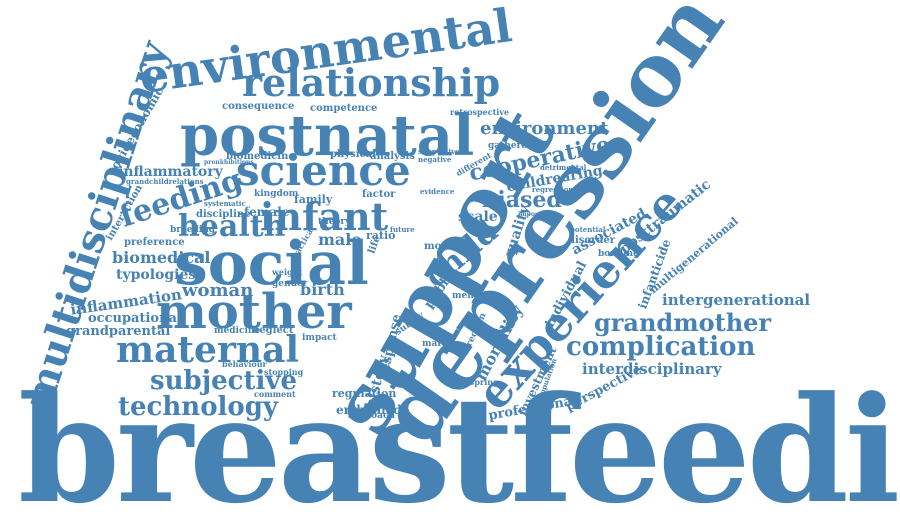  Describe the element at coordinates (208, 350) in the screenshot. I see `word-maternal: maternal` at that location.